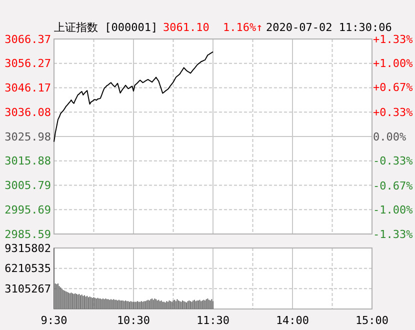 The height and width of the screenshot is (330, 415). I want to click on x-tick-label: 11:30, so click(213, 320).